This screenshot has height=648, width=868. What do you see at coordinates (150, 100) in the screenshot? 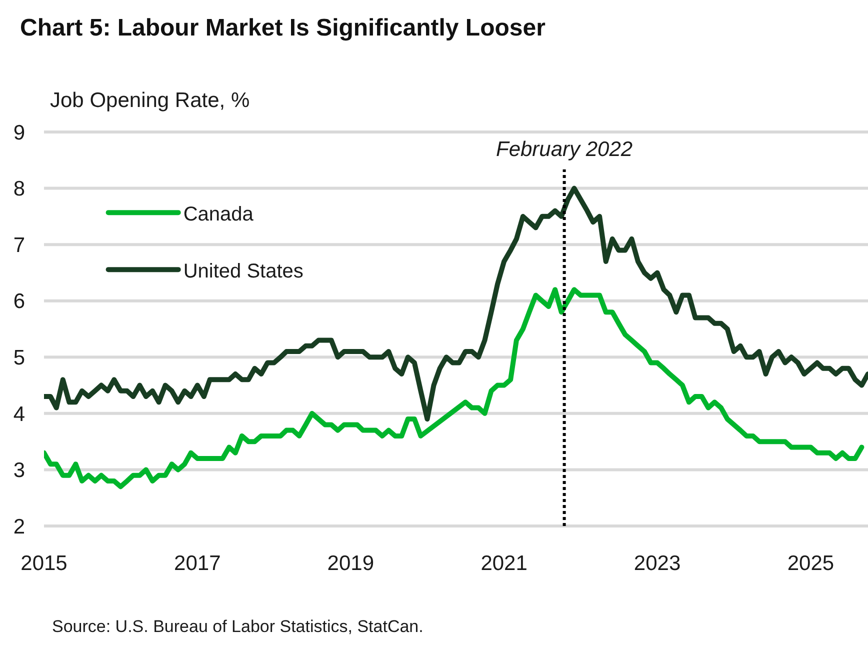
I see `y-axis-title: Job Opening Rate, %` at bounding box center [150, 100].